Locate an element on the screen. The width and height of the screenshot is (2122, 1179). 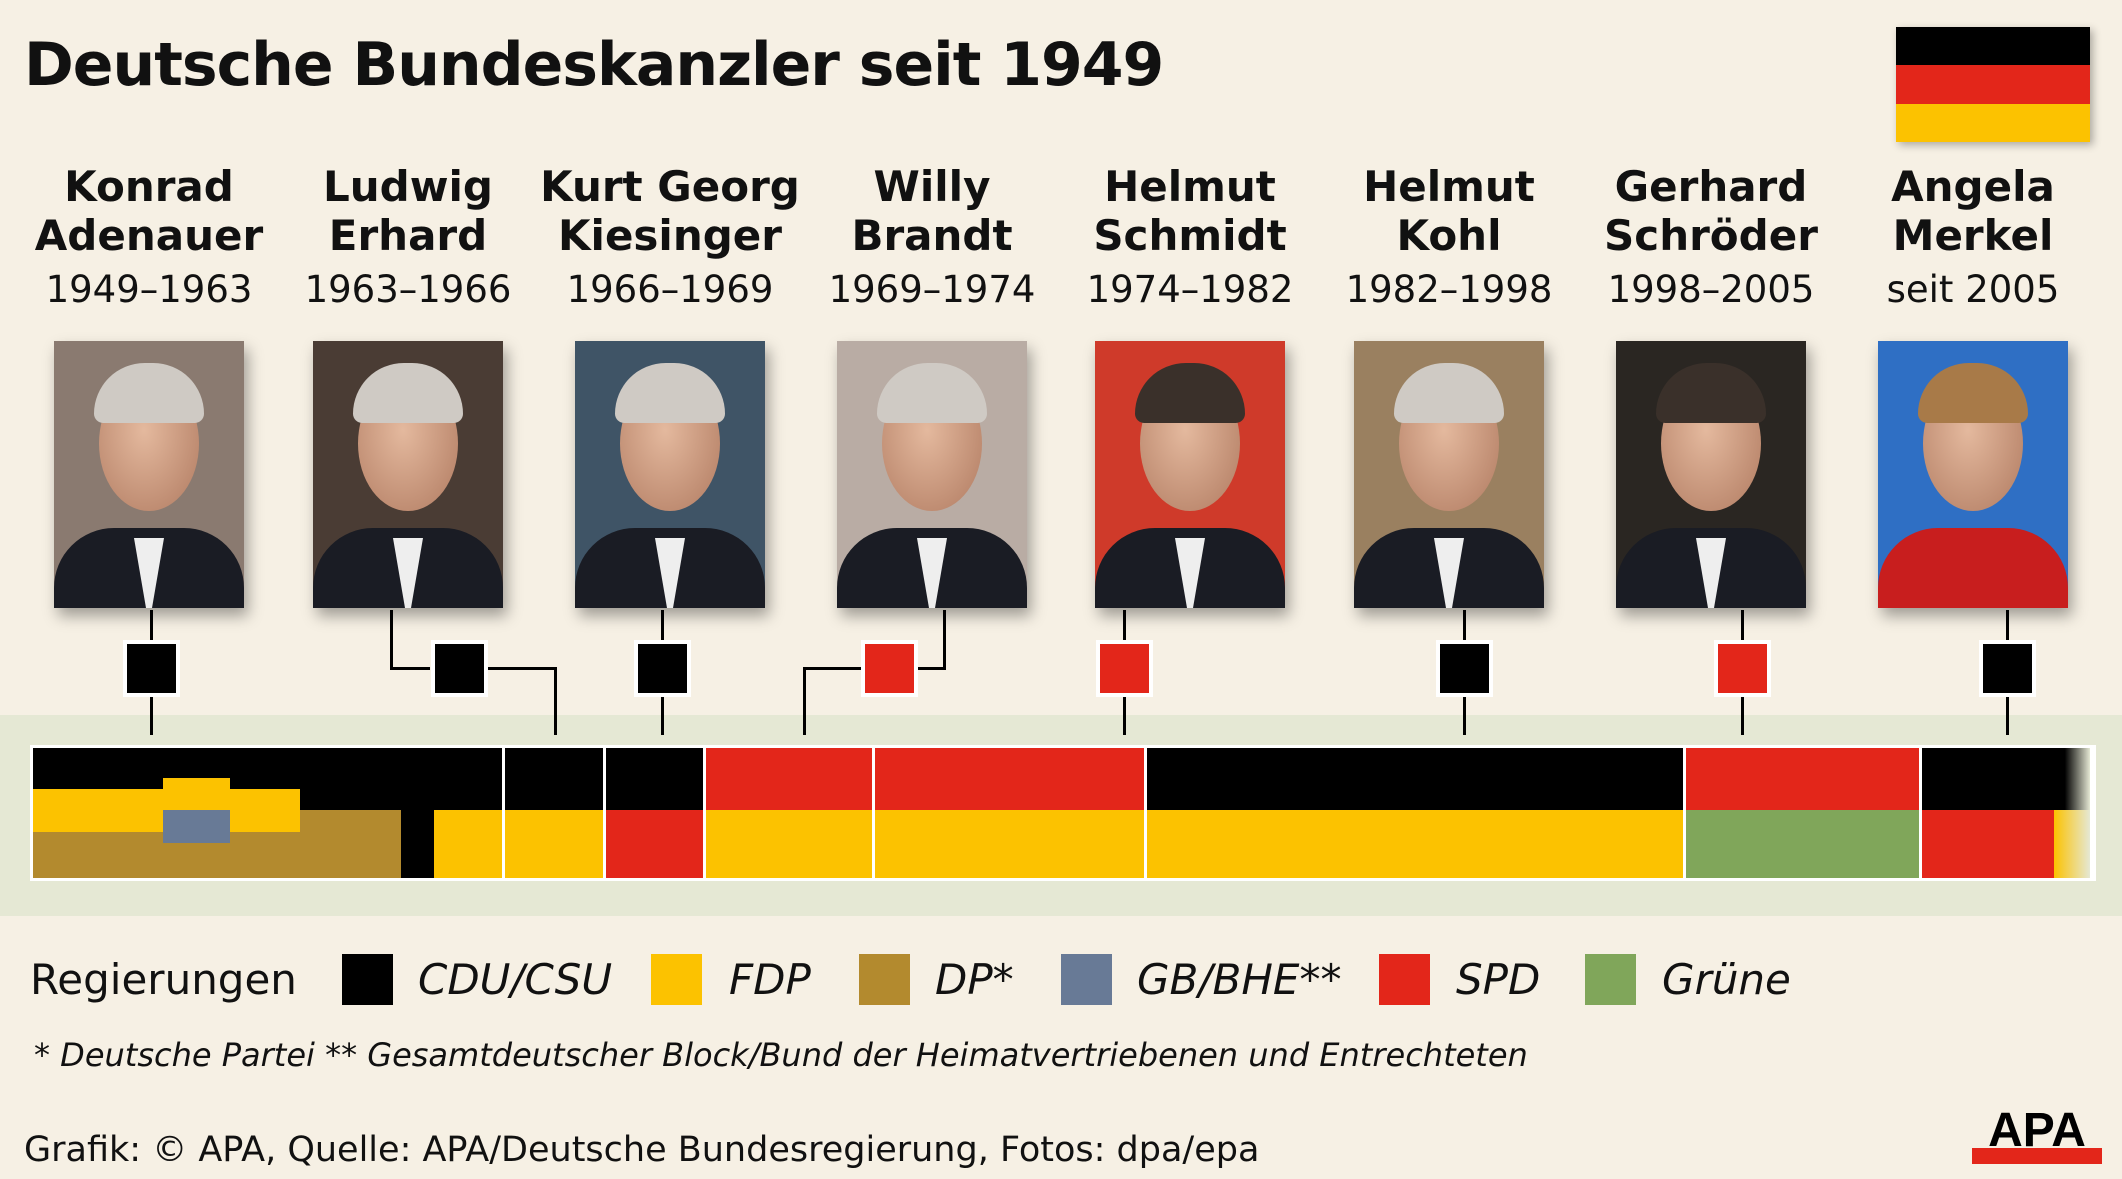
chancellor-1: Ludwig Erhard 1963–1966 is located at coordinates (408, 236).